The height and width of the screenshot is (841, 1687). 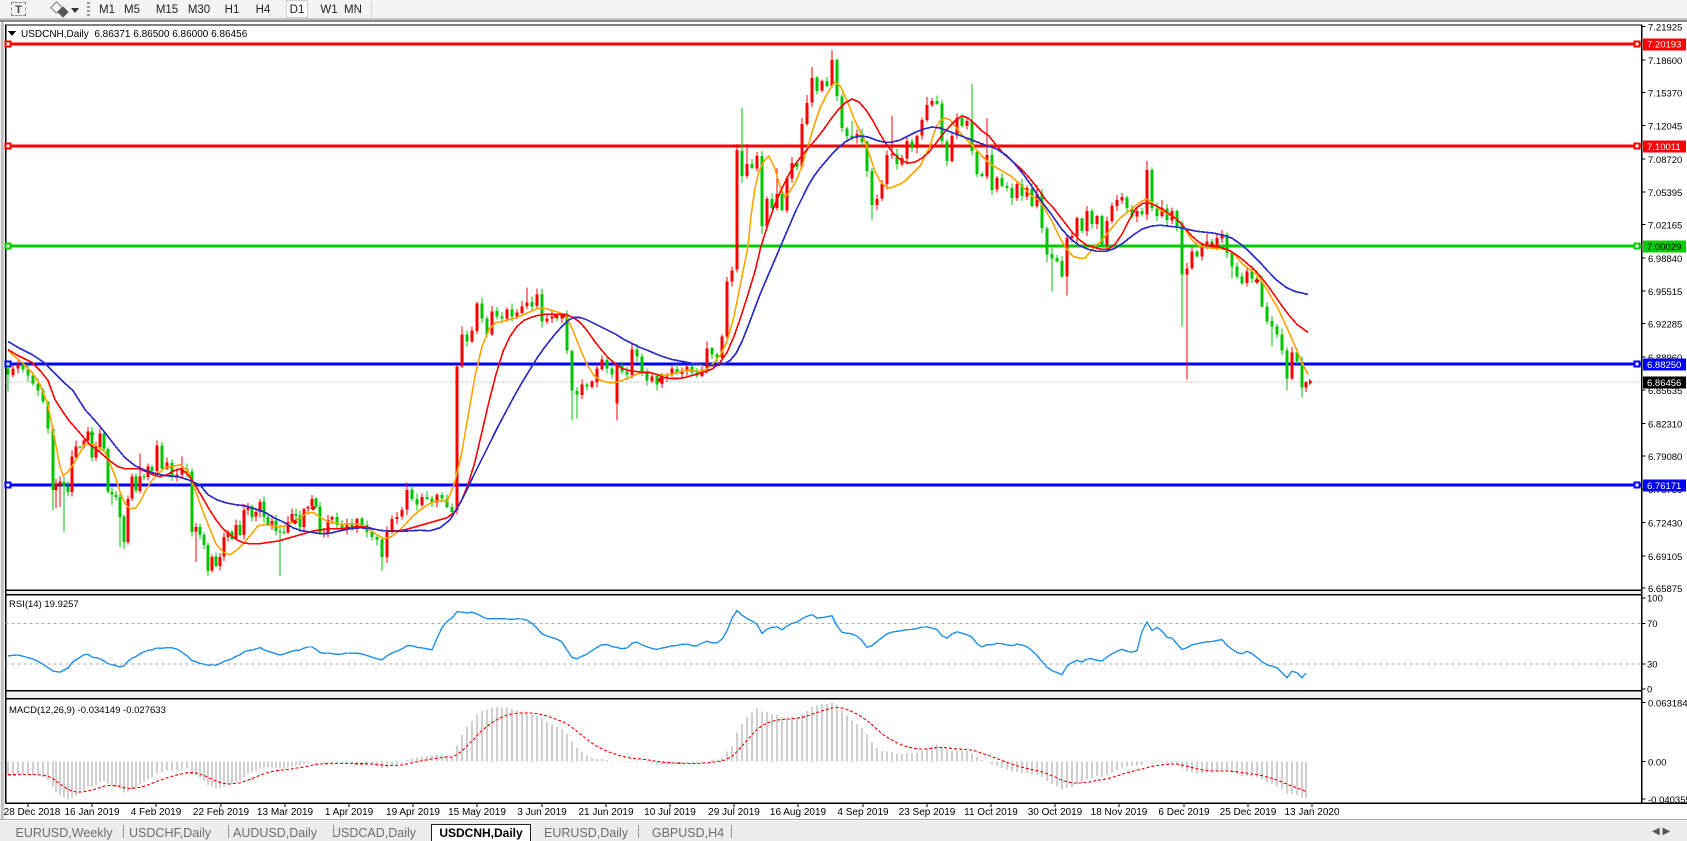 What do you see at coordinates (1665, 61) in the screenshot?
I see `svg-text: 7.18600` at bounding box center [1665, 61].